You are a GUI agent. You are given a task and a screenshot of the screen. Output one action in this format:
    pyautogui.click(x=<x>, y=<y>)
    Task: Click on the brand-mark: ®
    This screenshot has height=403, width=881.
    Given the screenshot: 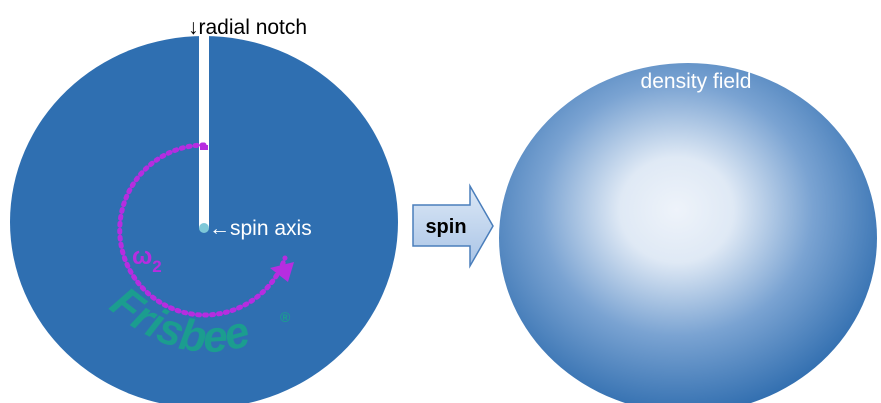 What is the action you would take?
    pyautogui.click(x=285, y=317)
    